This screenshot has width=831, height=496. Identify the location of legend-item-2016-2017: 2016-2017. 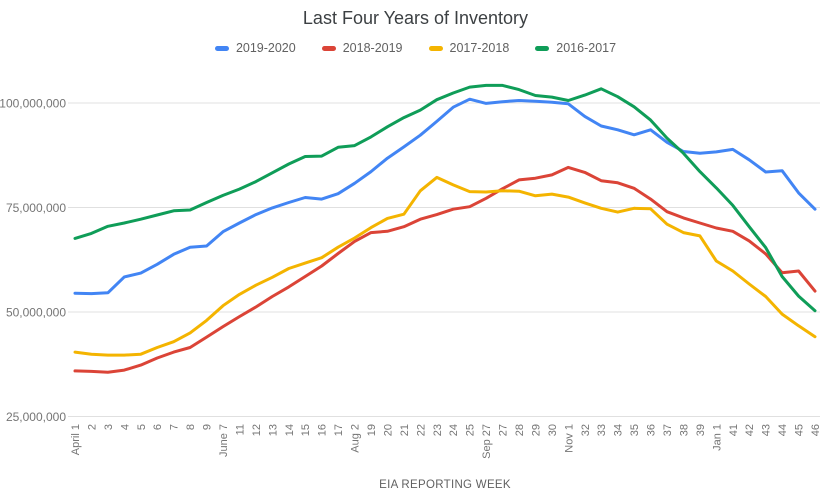
(575, 48).